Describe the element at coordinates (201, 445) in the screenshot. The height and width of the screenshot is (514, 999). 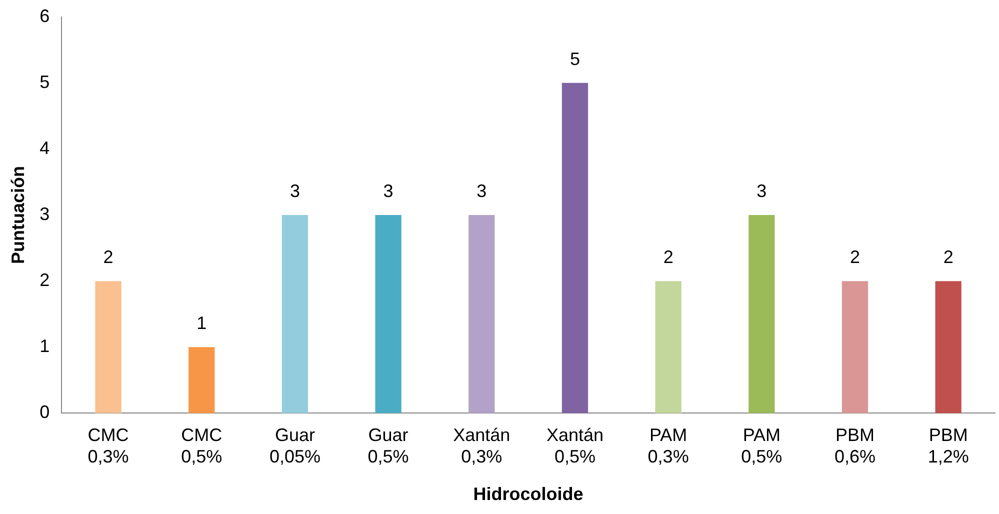
I see `x-tick-label: CMC 0,5%` at that location.